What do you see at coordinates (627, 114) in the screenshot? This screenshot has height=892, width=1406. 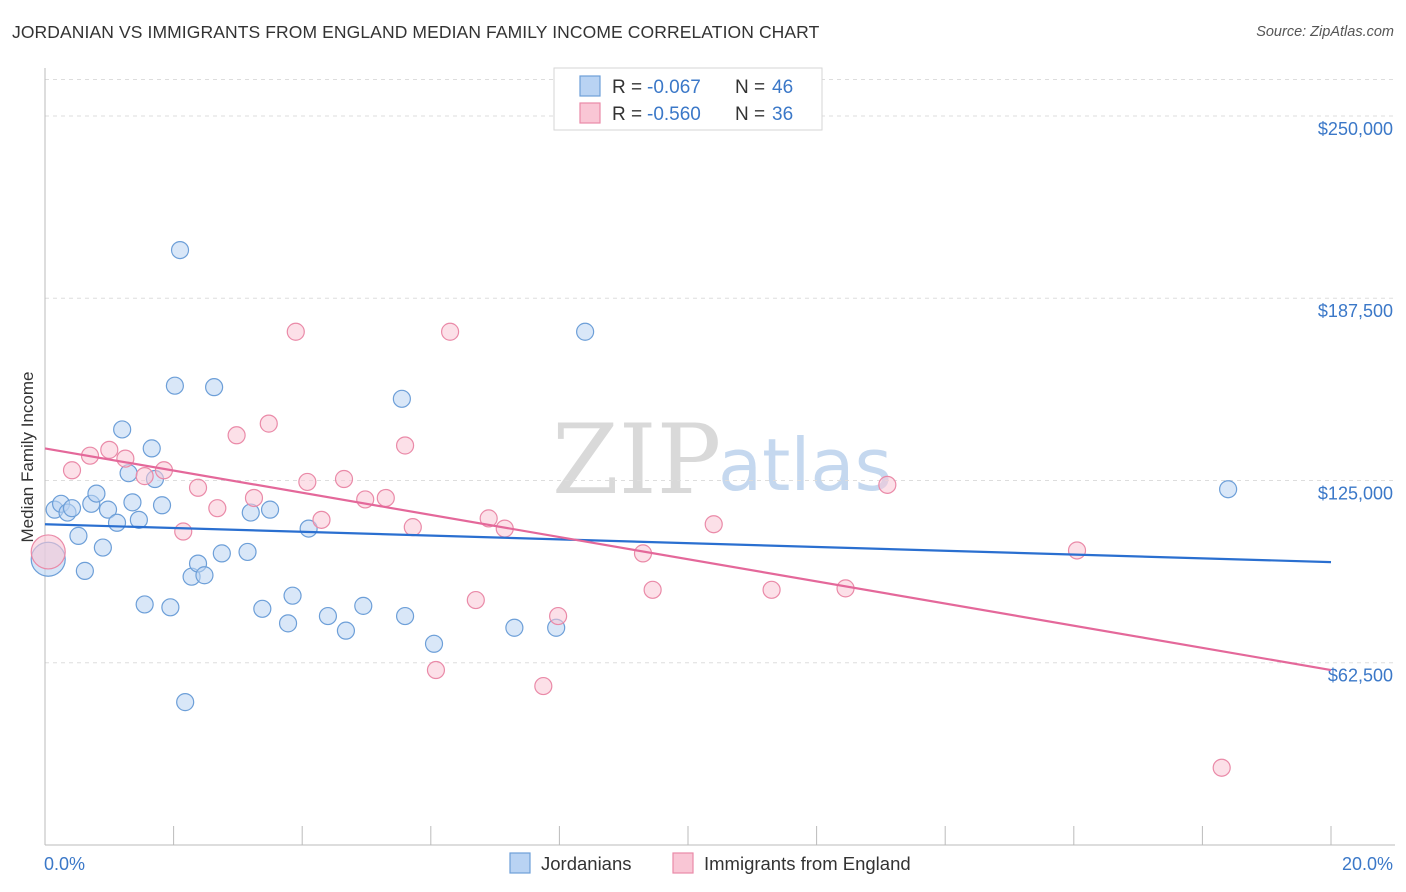 I see `legend-r-label-2: R =` at bounding box center [627, 114].